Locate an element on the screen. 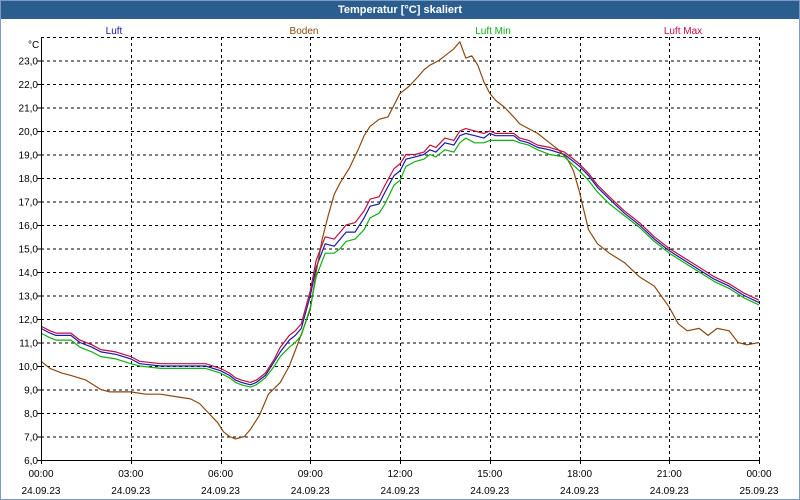 This screenshot has height=500, width=800. y-tick-label: 20,0 is located at coordinates (29, 132).